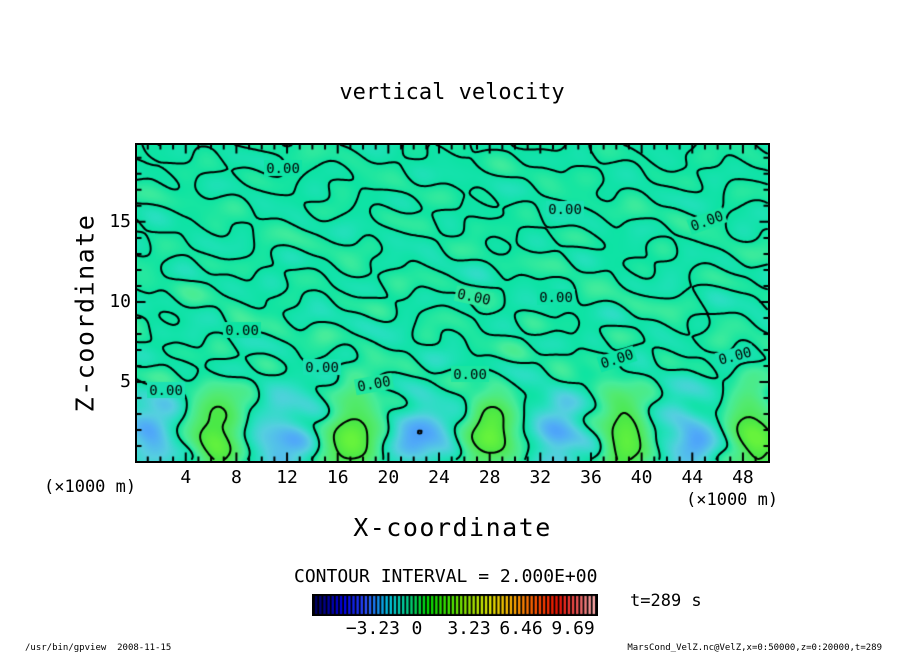 The height and width of the screenshot is (654, 904). I want to click on contour-interval-caption: CONTOUR INTERVAL = 2.000E+00, so click(446, 576).